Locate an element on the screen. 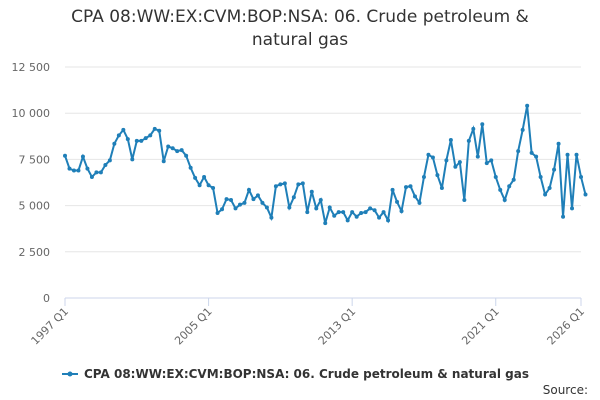 The width and height of the screenshot is (600, 400). x-tick-label: 2026 Q1 is located at coordinates (566, 326).